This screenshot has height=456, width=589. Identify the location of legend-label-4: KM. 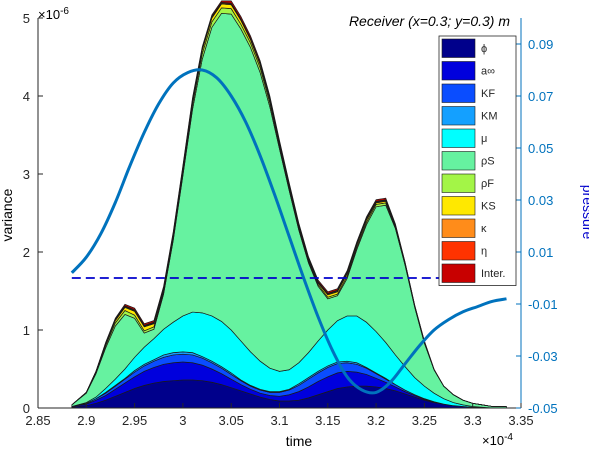
(489, 117).